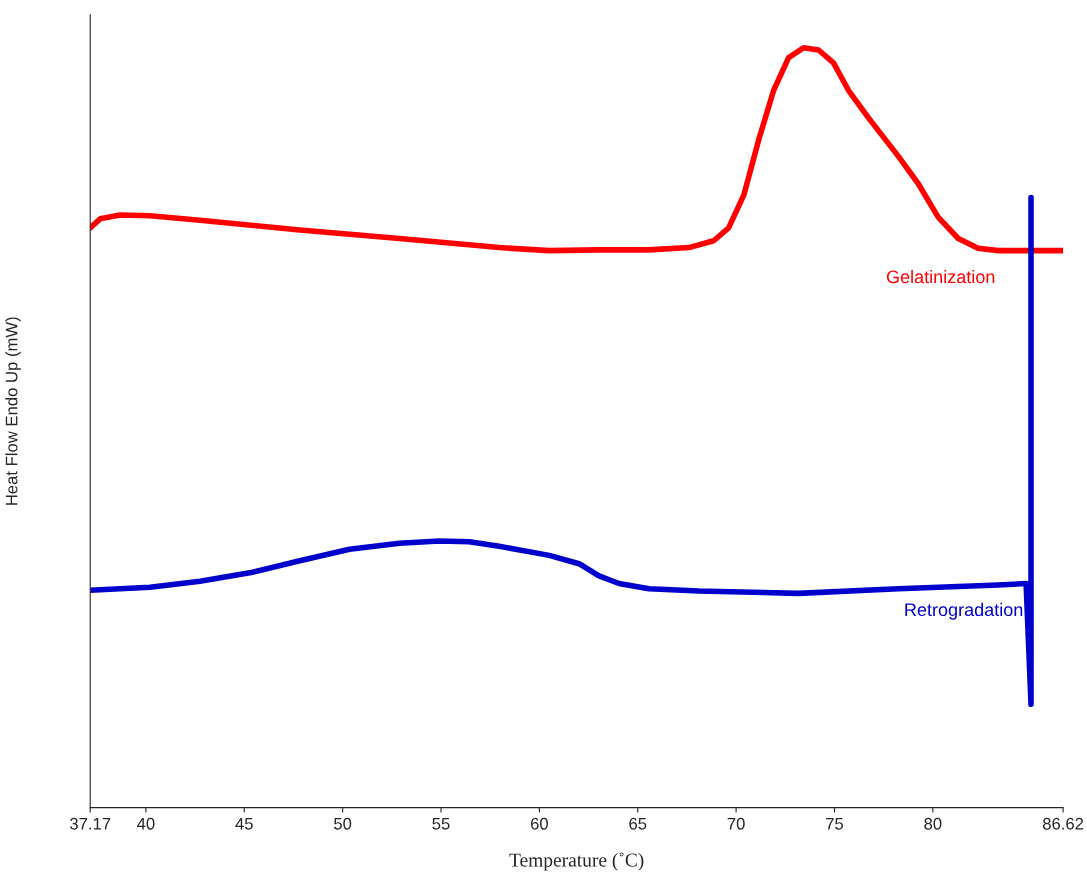  What do you see at coordinates (146, 823) in the screenshot?
I see `x-tick-label: 40` at bounding box center [146, 823].